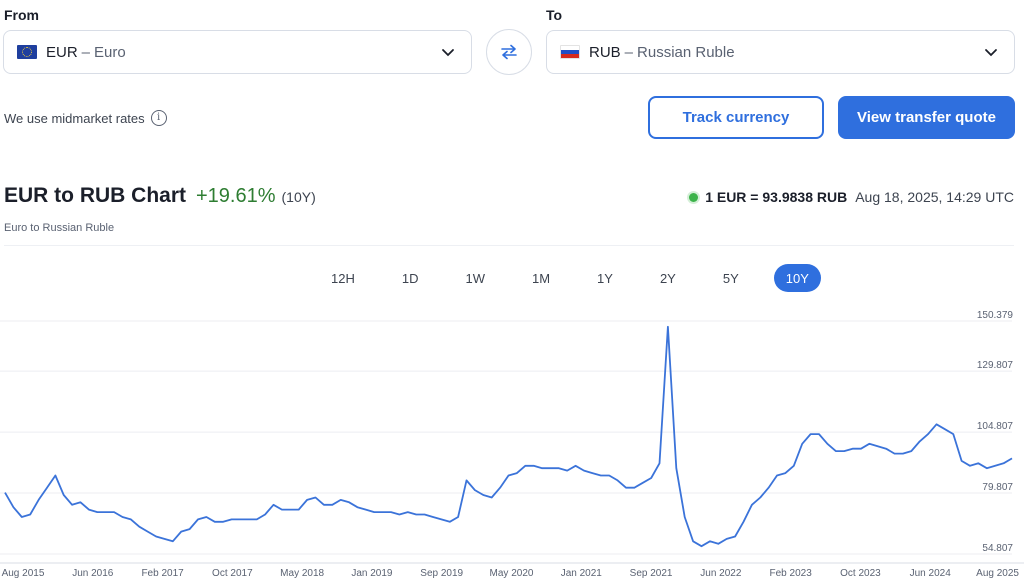 This screenshot has height=587, width=1024. What do you see at coordinates (110, 52) in the screenshot?
I see `from-currency-name: Euro` at bounding box center [110, 52].